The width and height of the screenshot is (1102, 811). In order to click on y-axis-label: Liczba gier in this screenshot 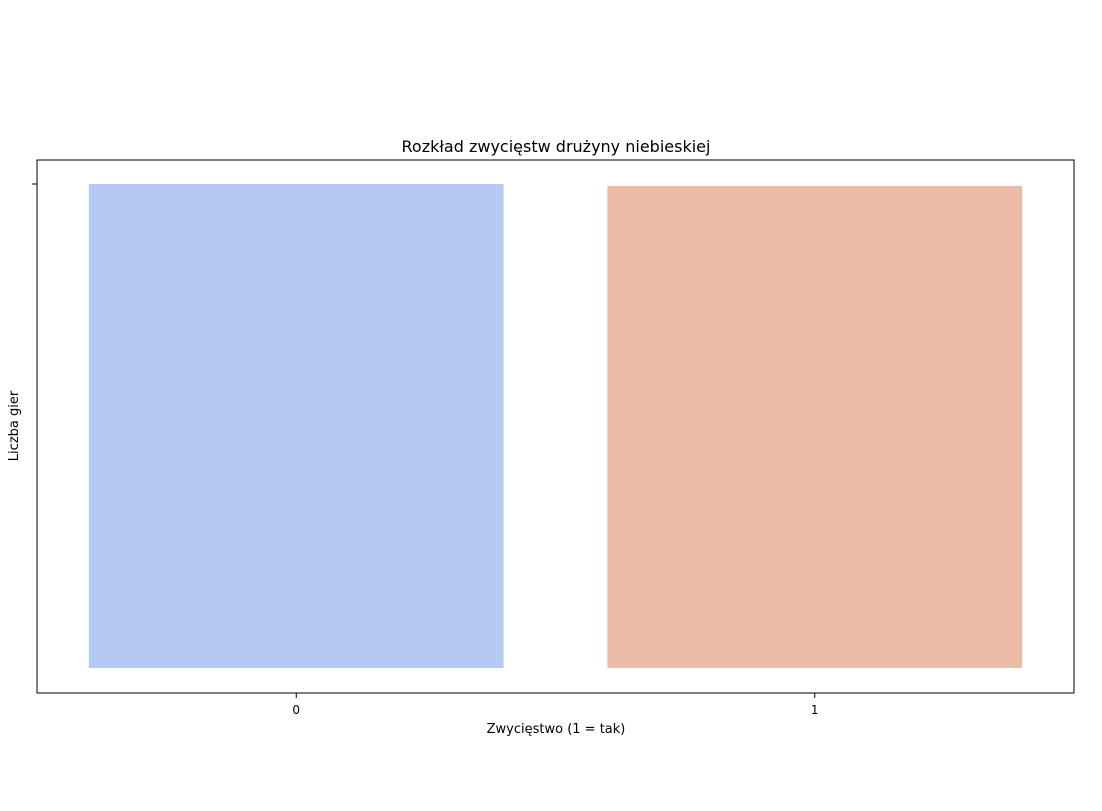, I will do `click(14, 425)`.